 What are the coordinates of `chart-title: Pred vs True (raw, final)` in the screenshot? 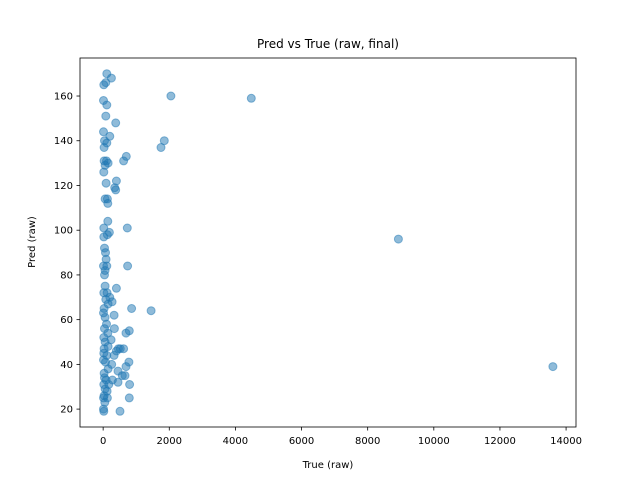 It's located at (328, 44).